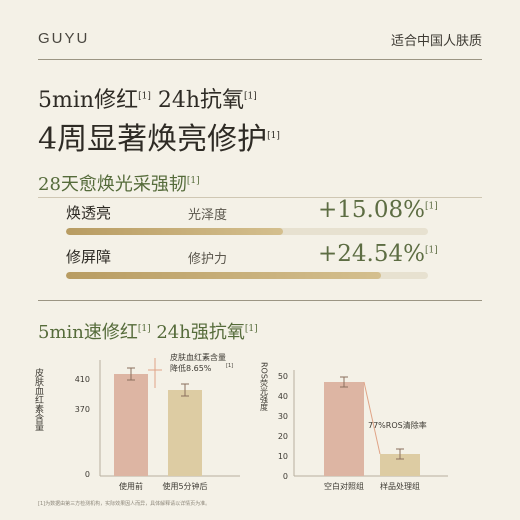 The image size is (520, 520). What do you see at coordinates (82, 379) in the screenshot?
I see `chart1-ytick-410: 410` at bounding box center [82, 379].